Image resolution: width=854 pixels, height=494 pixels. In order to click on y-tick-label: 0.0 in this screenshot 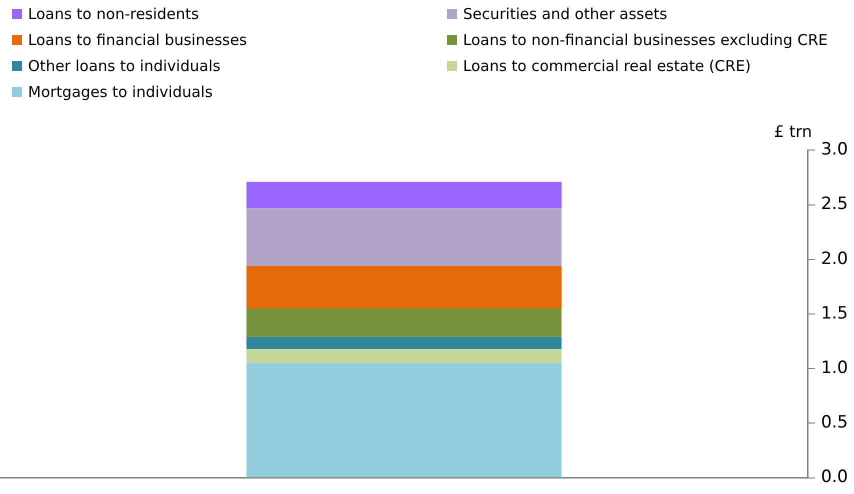, I will do `click(834, 477)`.